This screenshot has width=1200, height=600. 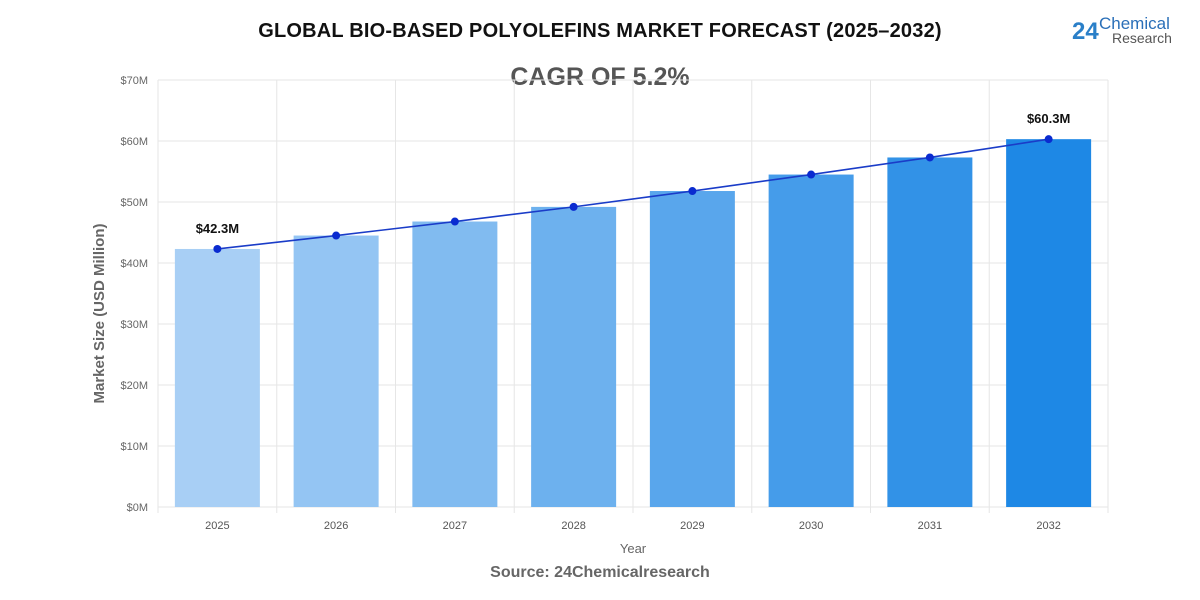 I want to click on y-tick-label: $50M, so click(x=134, y=203).